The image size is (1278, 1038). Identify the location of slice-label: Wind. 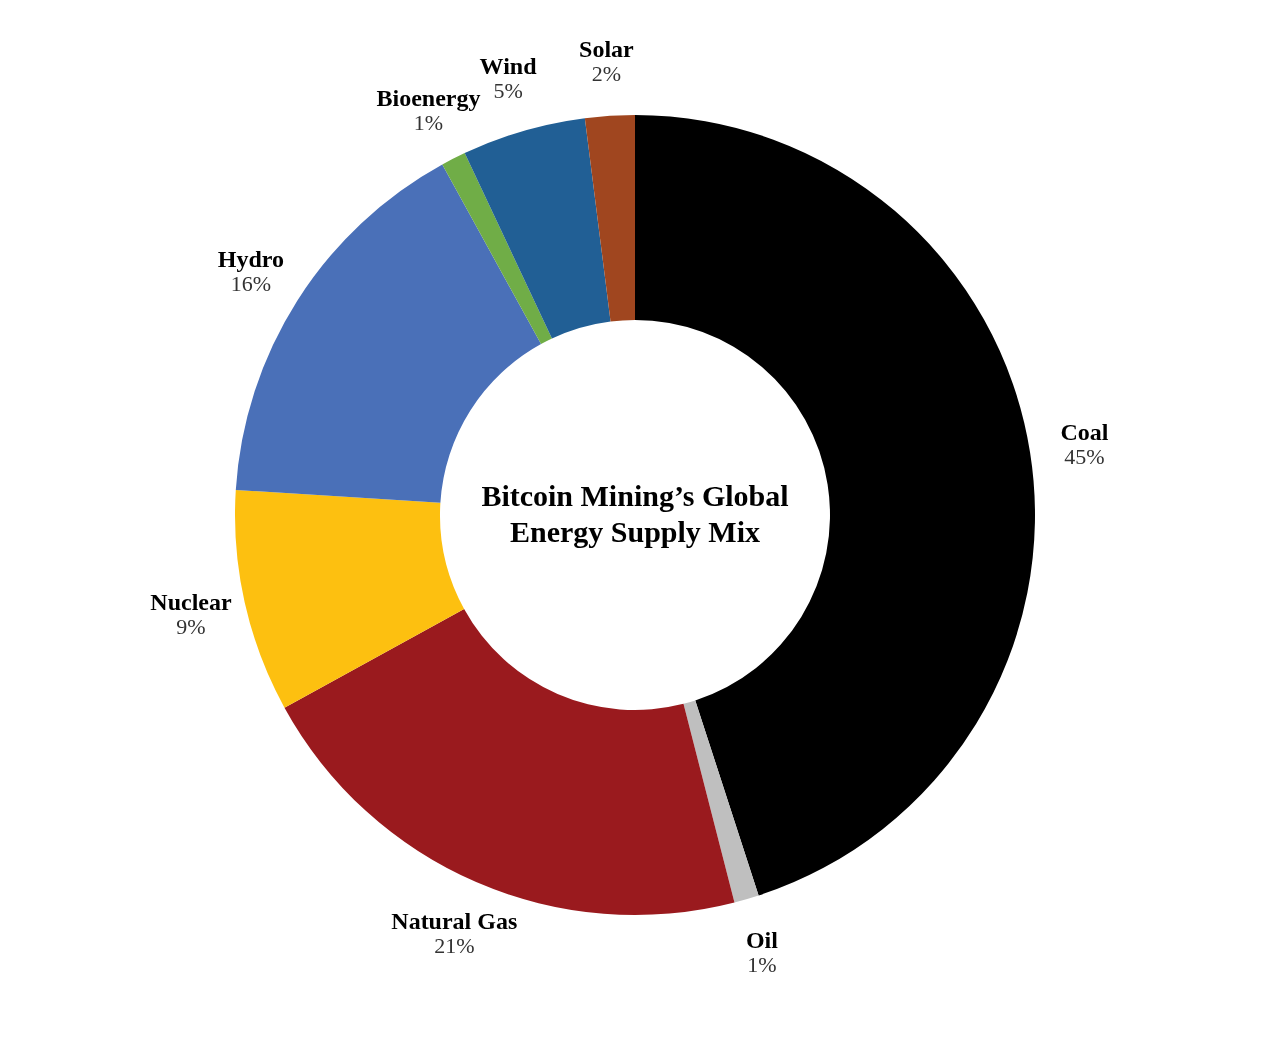
(508, 66).